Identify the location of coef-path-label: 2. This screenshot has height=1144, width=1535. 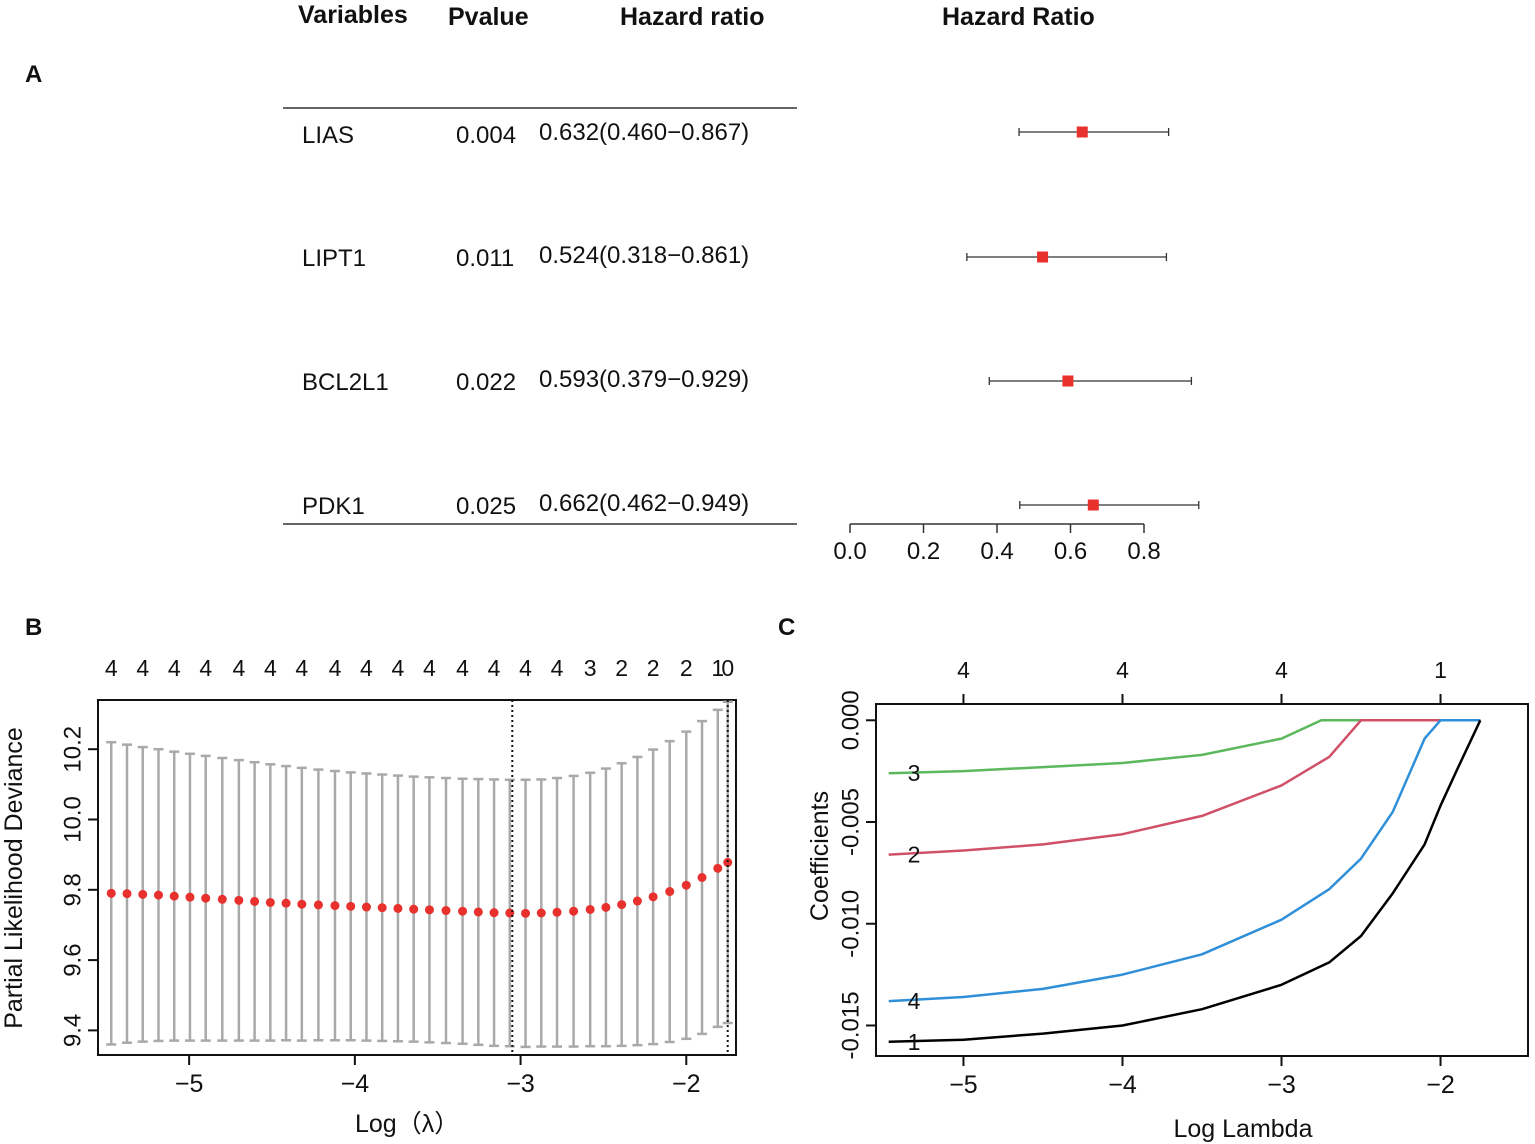
(914, 855).